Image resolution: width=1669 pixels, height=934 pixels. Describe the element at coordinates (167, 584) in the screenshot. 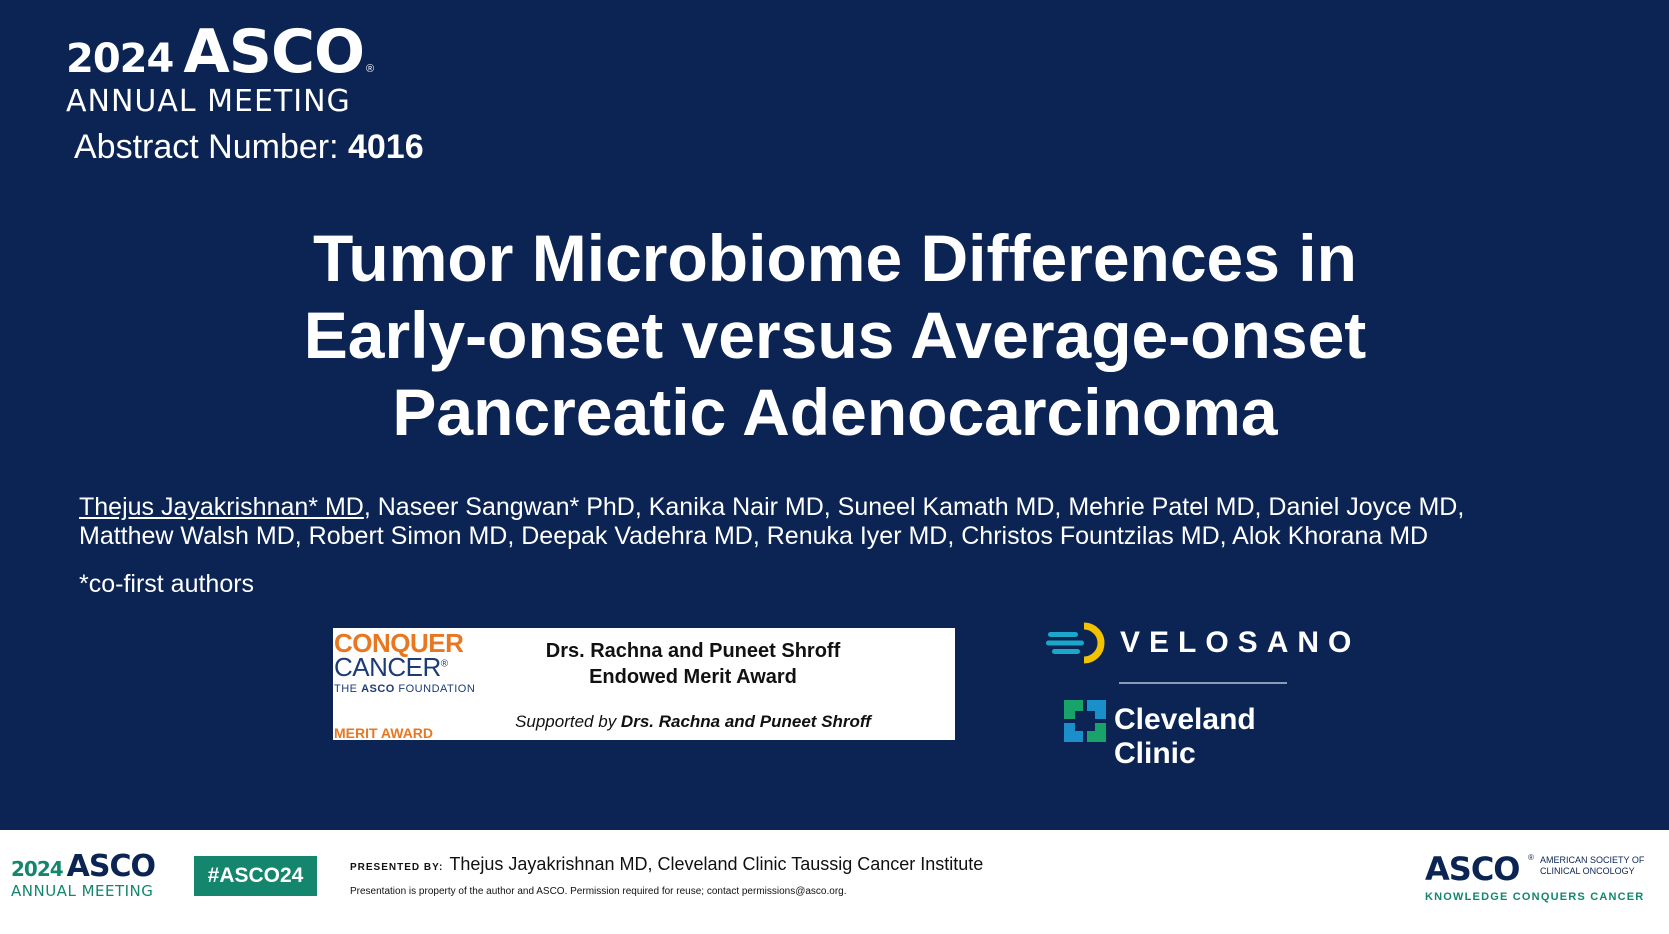

I see `co-first-note: *co-first authors` at that location.